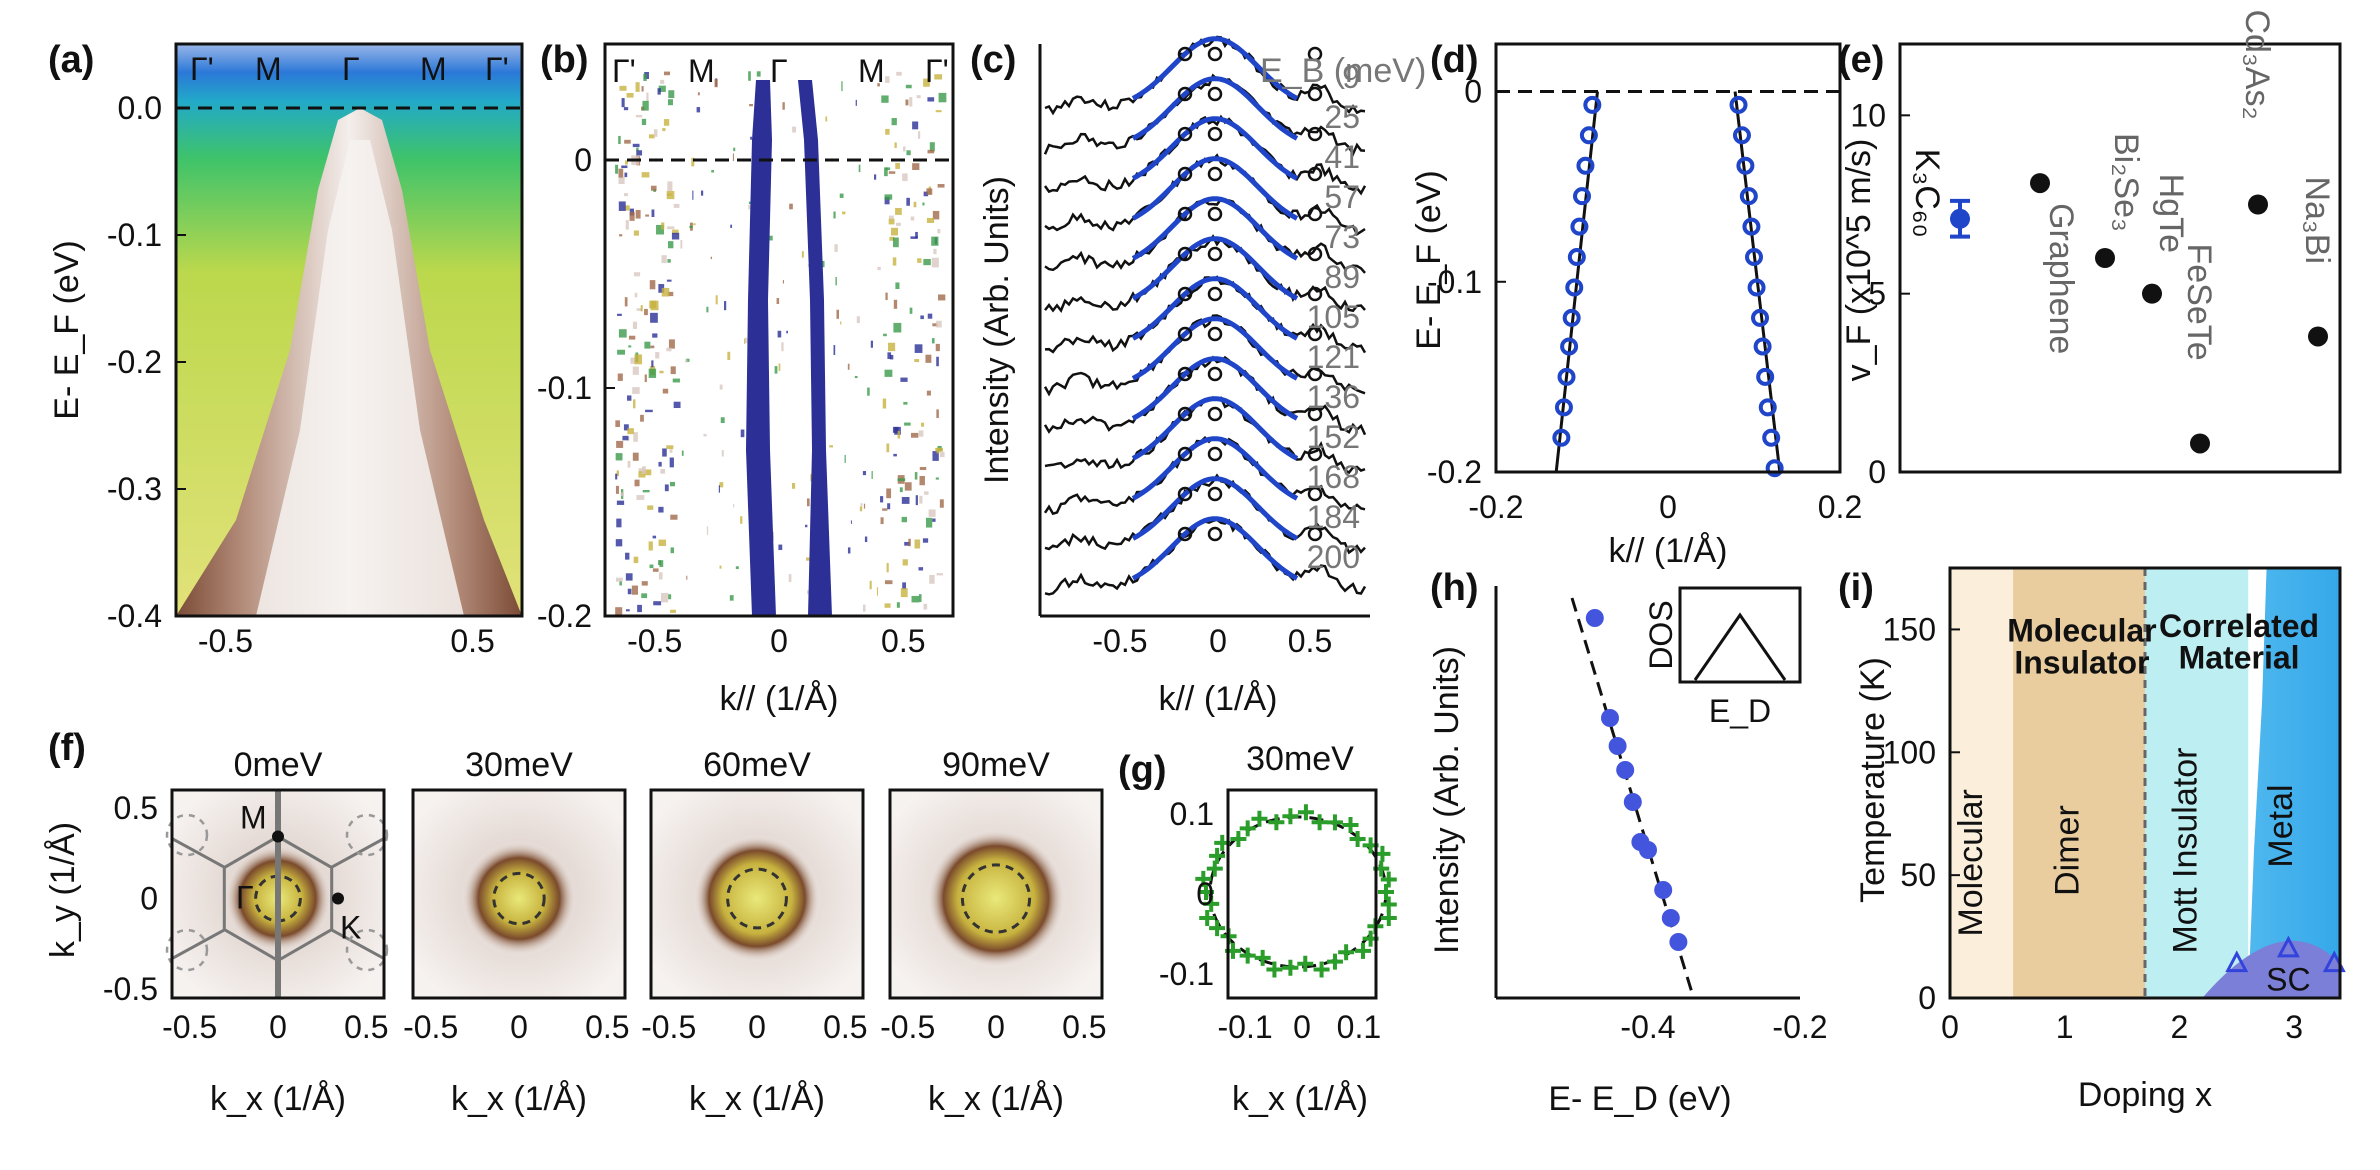  I want to click on c-energy-label: 25, so click(1342, 117).